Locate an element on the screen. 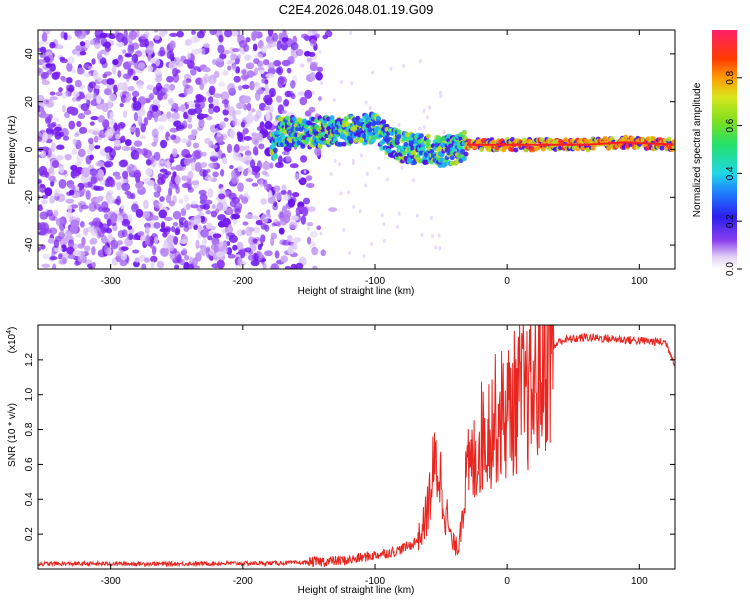 The height and width of the screenshot is (600, 750). y-tick-label: 20 is located at coordinates (29, 102).